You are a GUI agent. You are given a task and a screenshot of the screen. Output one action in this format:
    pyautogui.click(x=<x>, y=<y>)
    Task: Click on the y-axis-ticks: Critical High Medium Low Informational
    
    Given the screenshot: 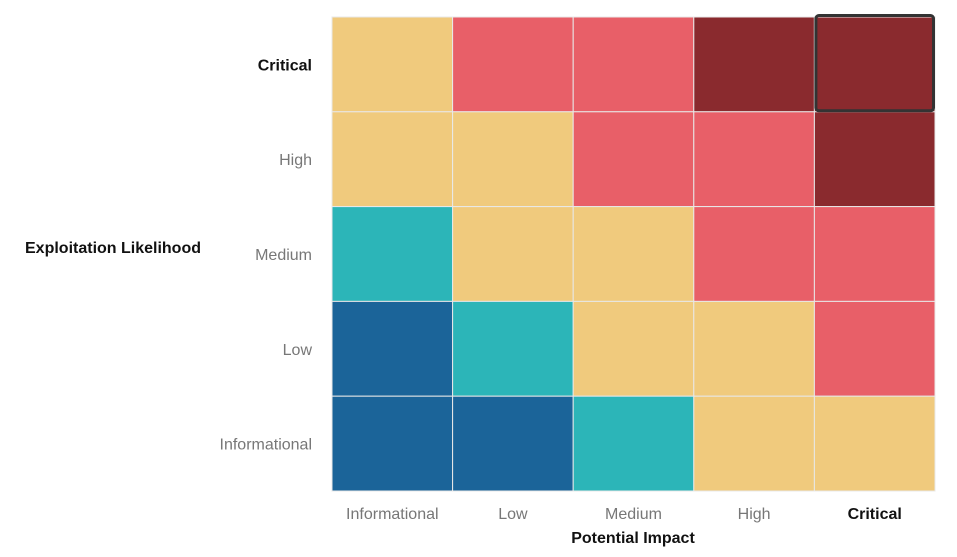 What is the action you would take?
    pyautogui.click(x=266, y=255)
    